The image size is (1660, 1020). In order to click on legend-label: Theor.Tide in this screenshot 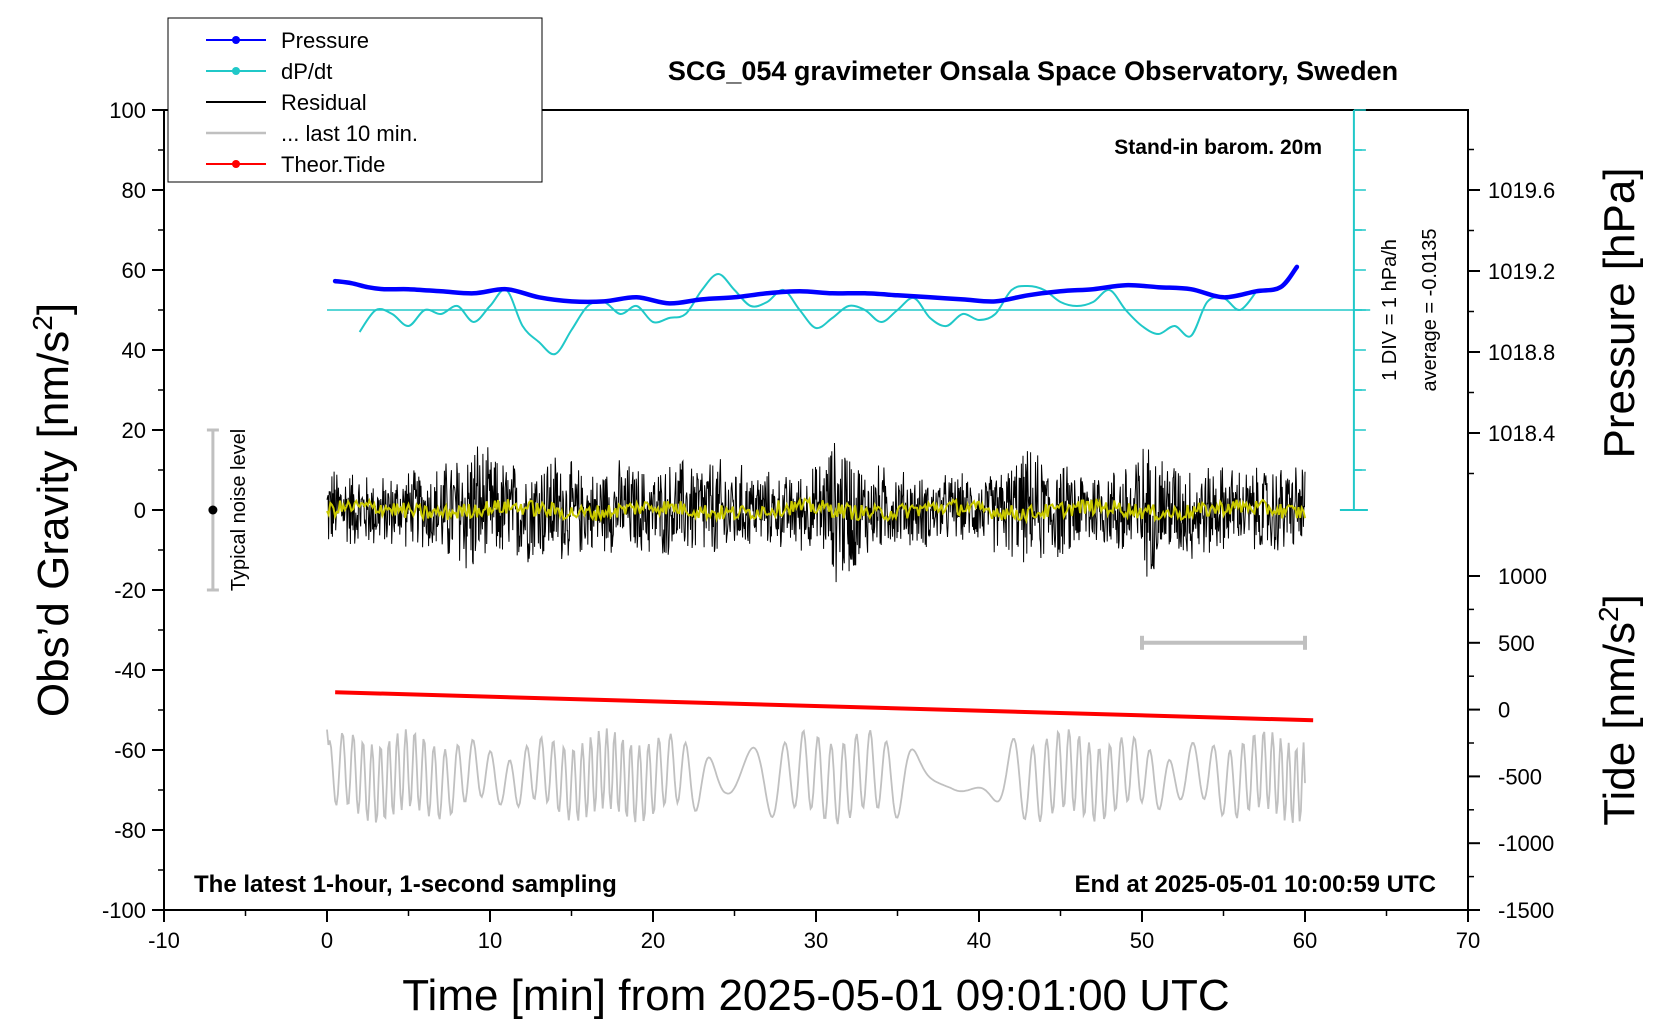, I will do `click(333, 164)`.